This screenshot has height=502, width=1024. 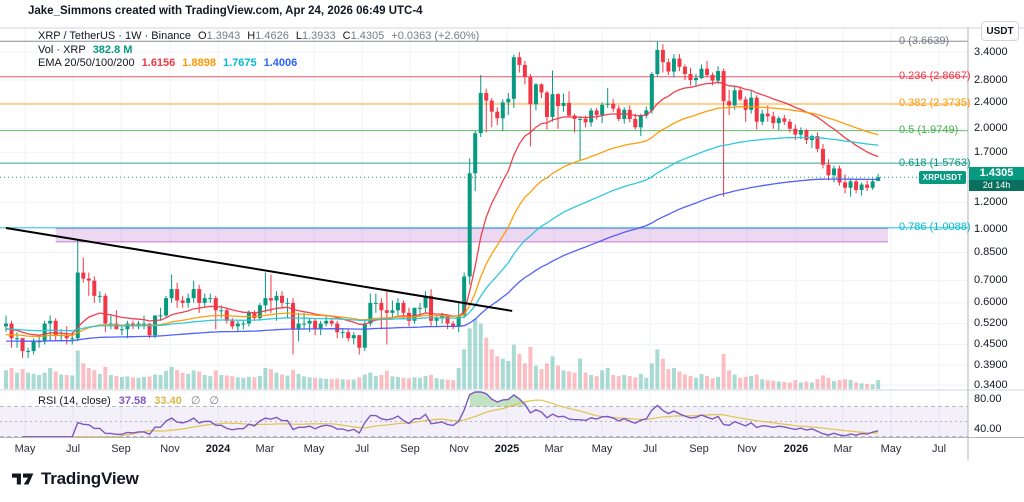 I want to click on tradingview-logo-icon, so click(x=23, y=479).